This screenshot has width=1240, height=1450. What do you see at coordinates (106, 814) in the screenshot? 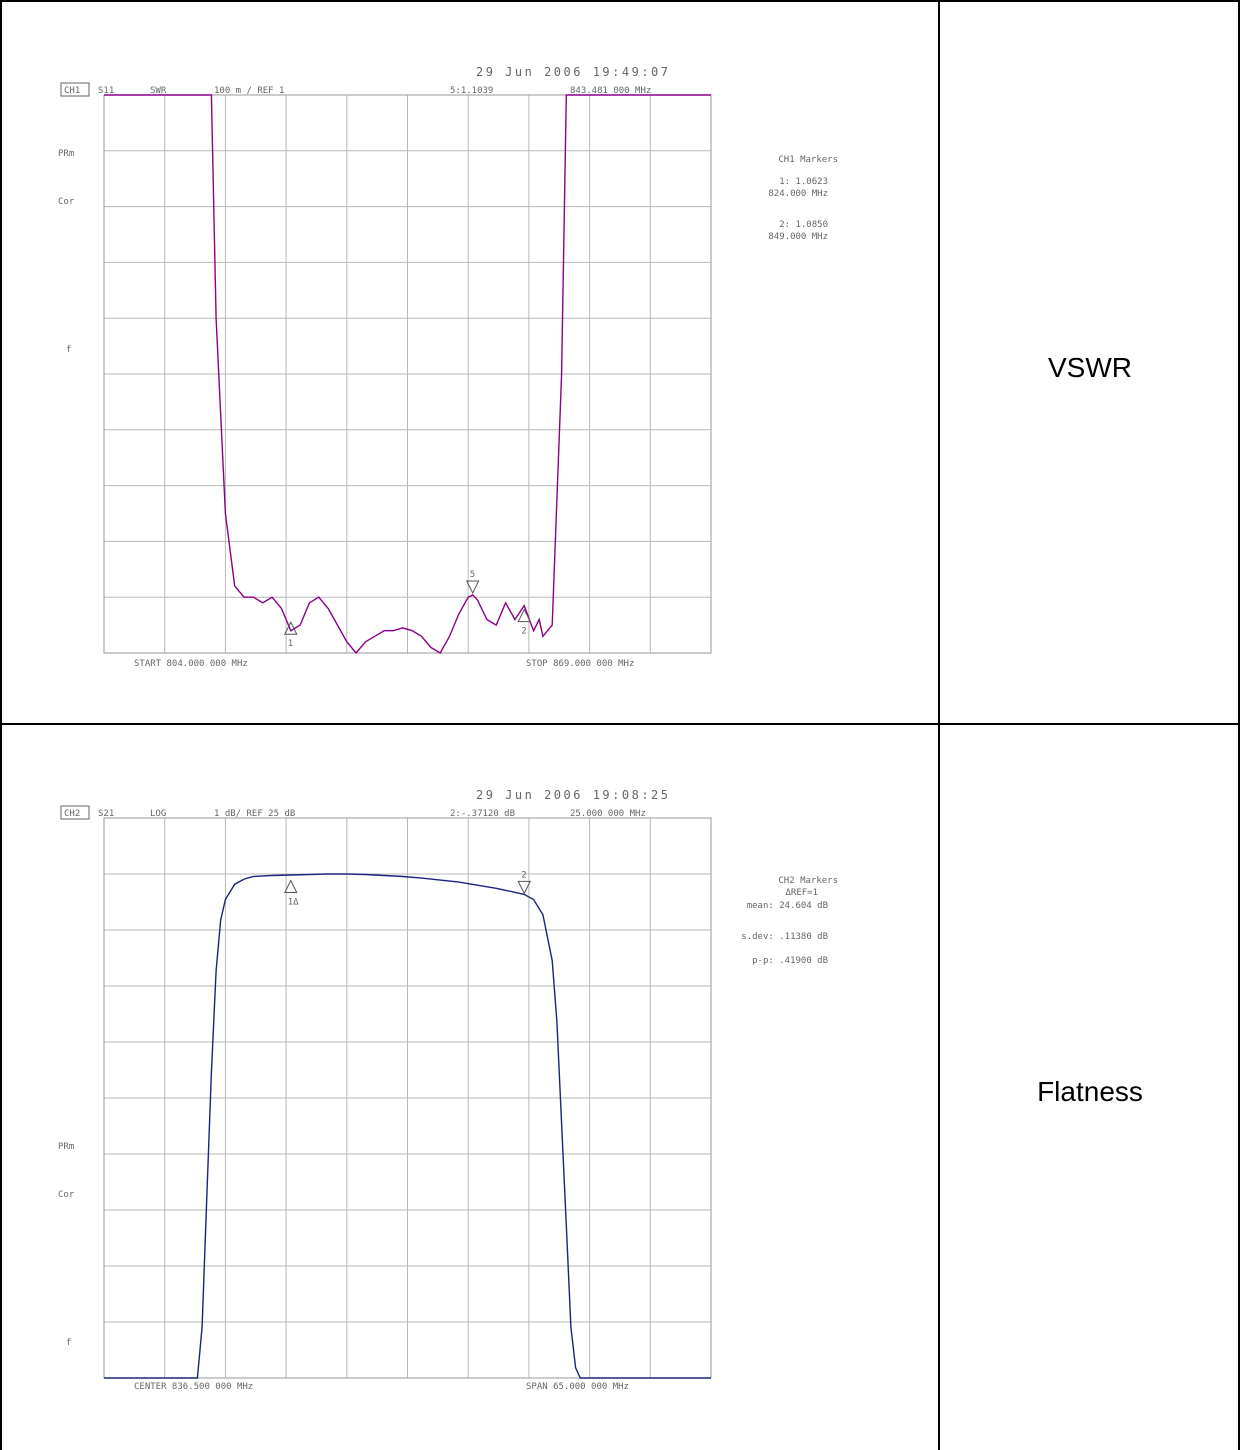
I see `parameter-label: S21` at bounding box center [106, 814].